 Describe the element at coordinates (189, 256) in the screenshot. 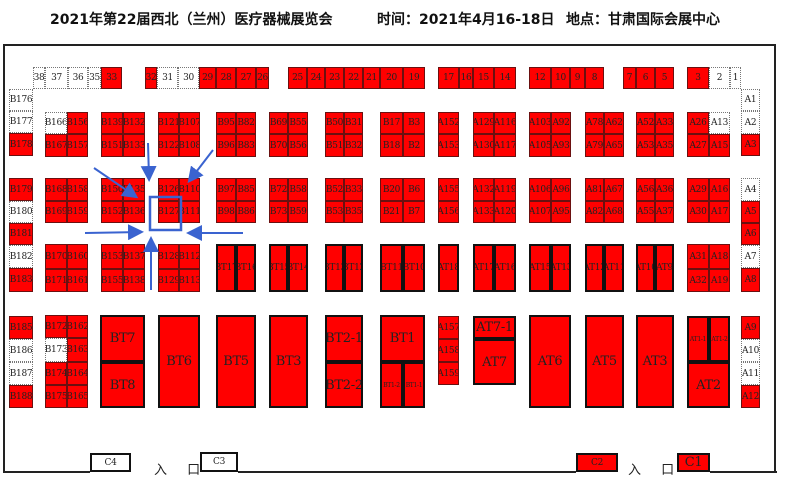

I see `booth-b112: B112` at that location.